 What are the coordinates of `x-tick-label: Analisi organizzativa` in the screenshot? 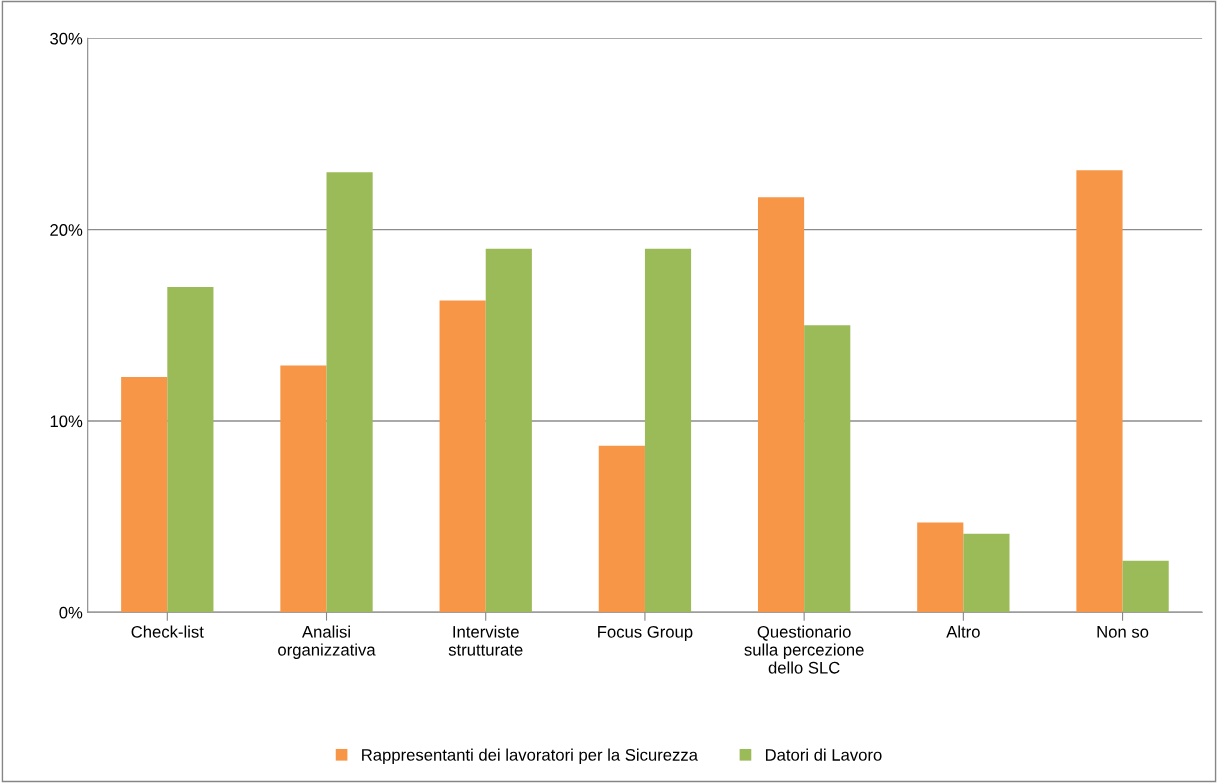 It's located at (327, 642).